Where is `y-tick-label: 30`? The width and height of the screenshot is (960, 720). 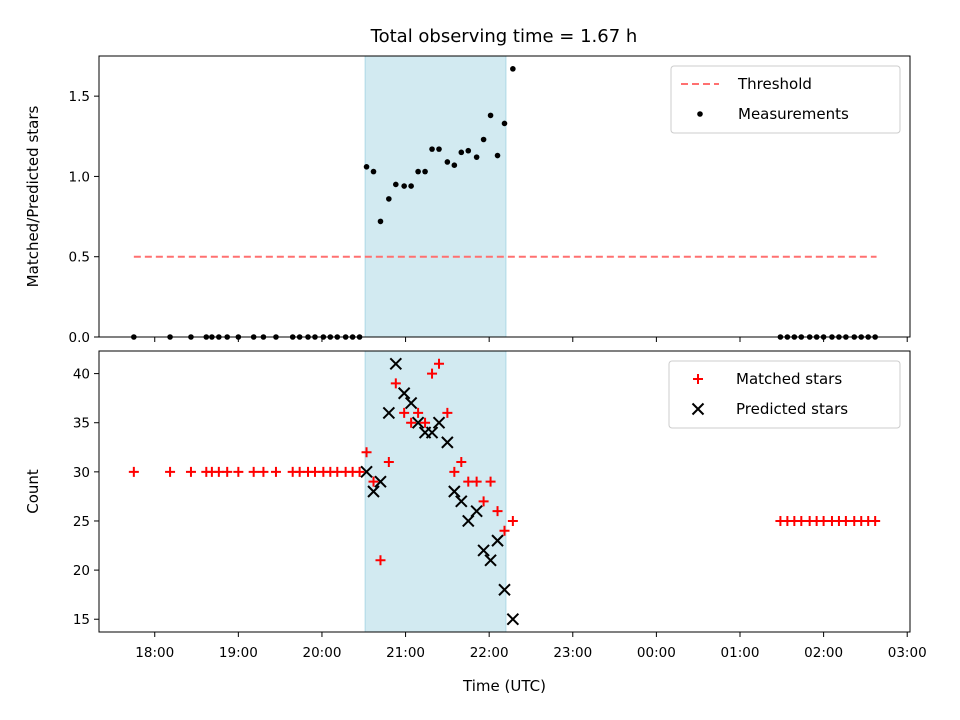
y-tick-label: 30 is located at coordinates (81, 473).